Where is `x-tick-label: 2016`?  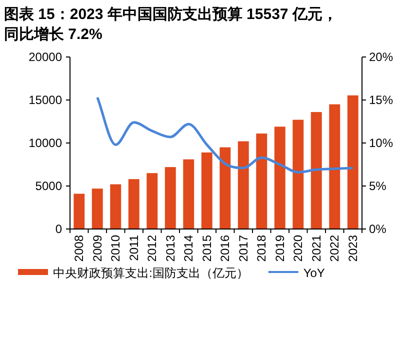
x-tick-label: 2016 is located at coordinates (225, 248).